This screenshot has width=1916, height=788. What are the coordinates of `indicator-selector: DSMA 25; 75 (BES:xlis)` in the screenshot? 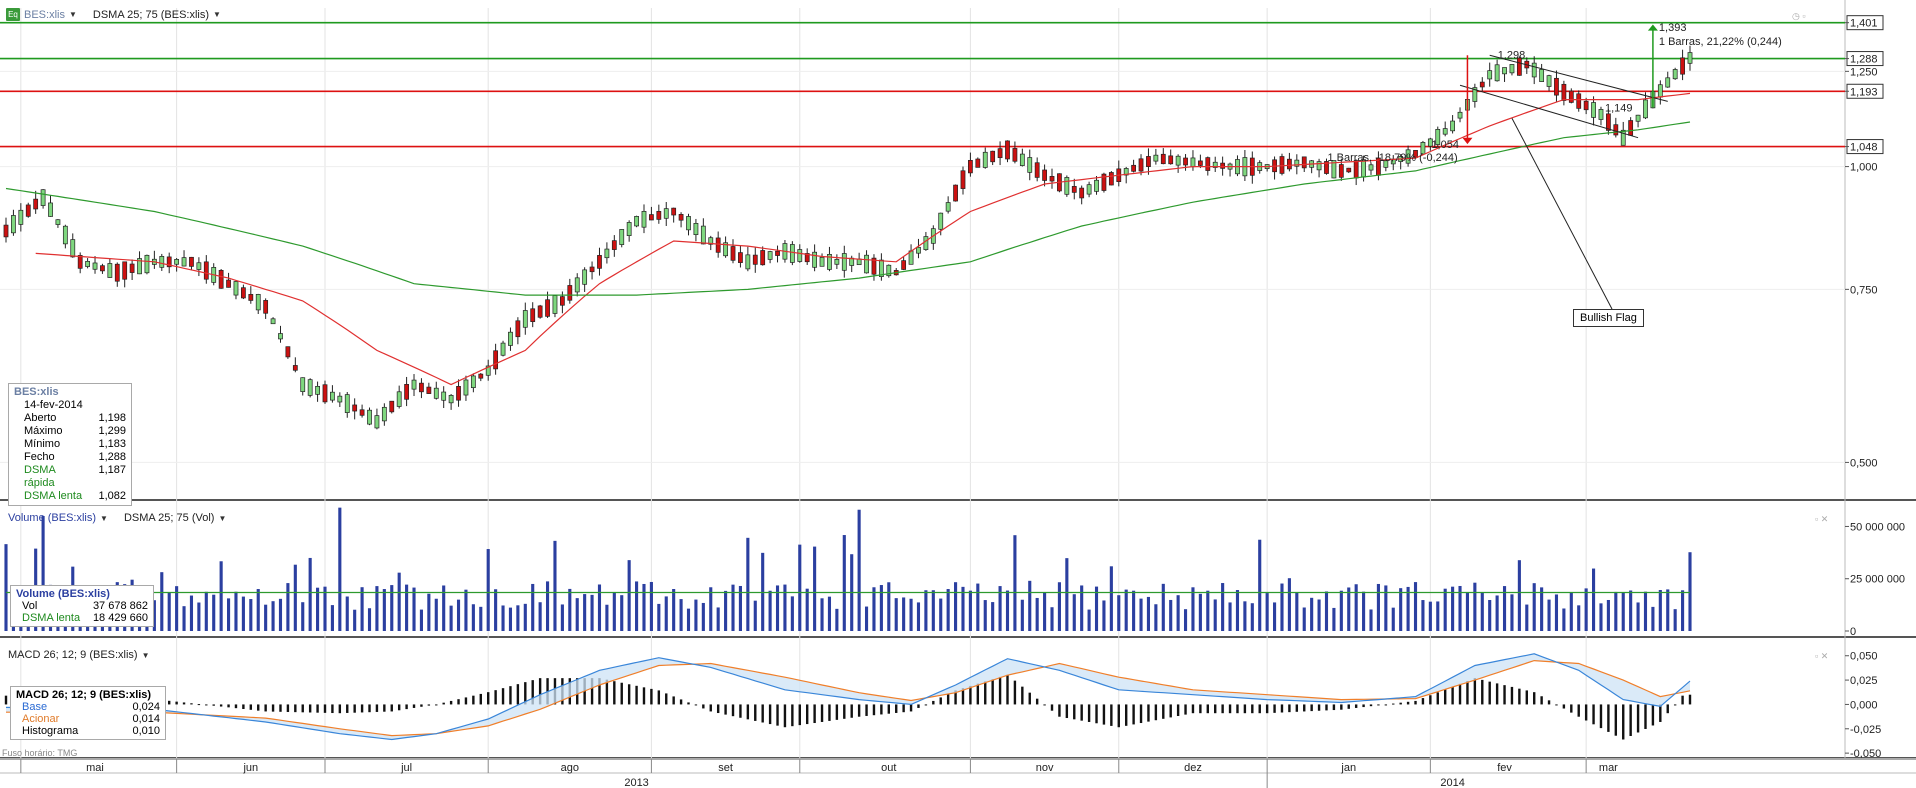 It's located at (151, 14).